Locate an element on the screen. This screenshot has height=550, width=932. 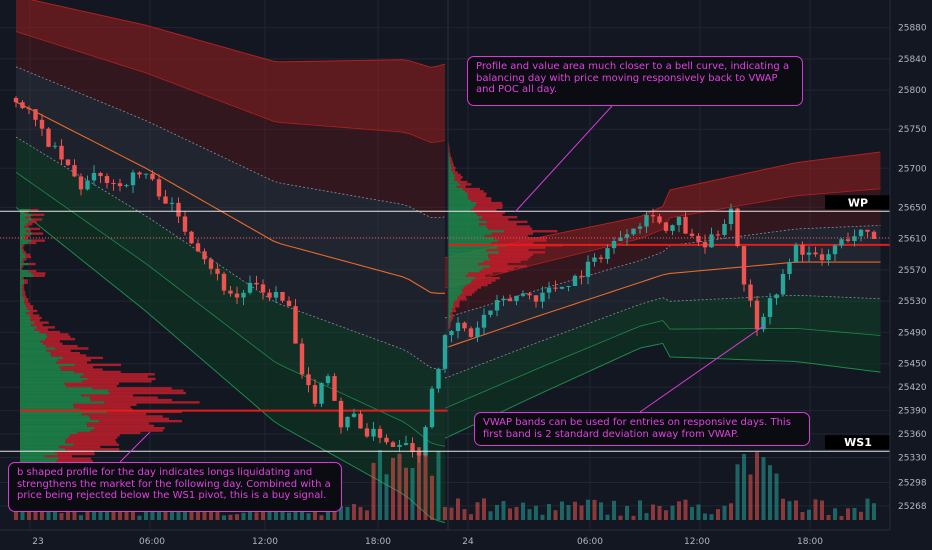
lower-band-fill-inner is located at coordinates (663, 352).